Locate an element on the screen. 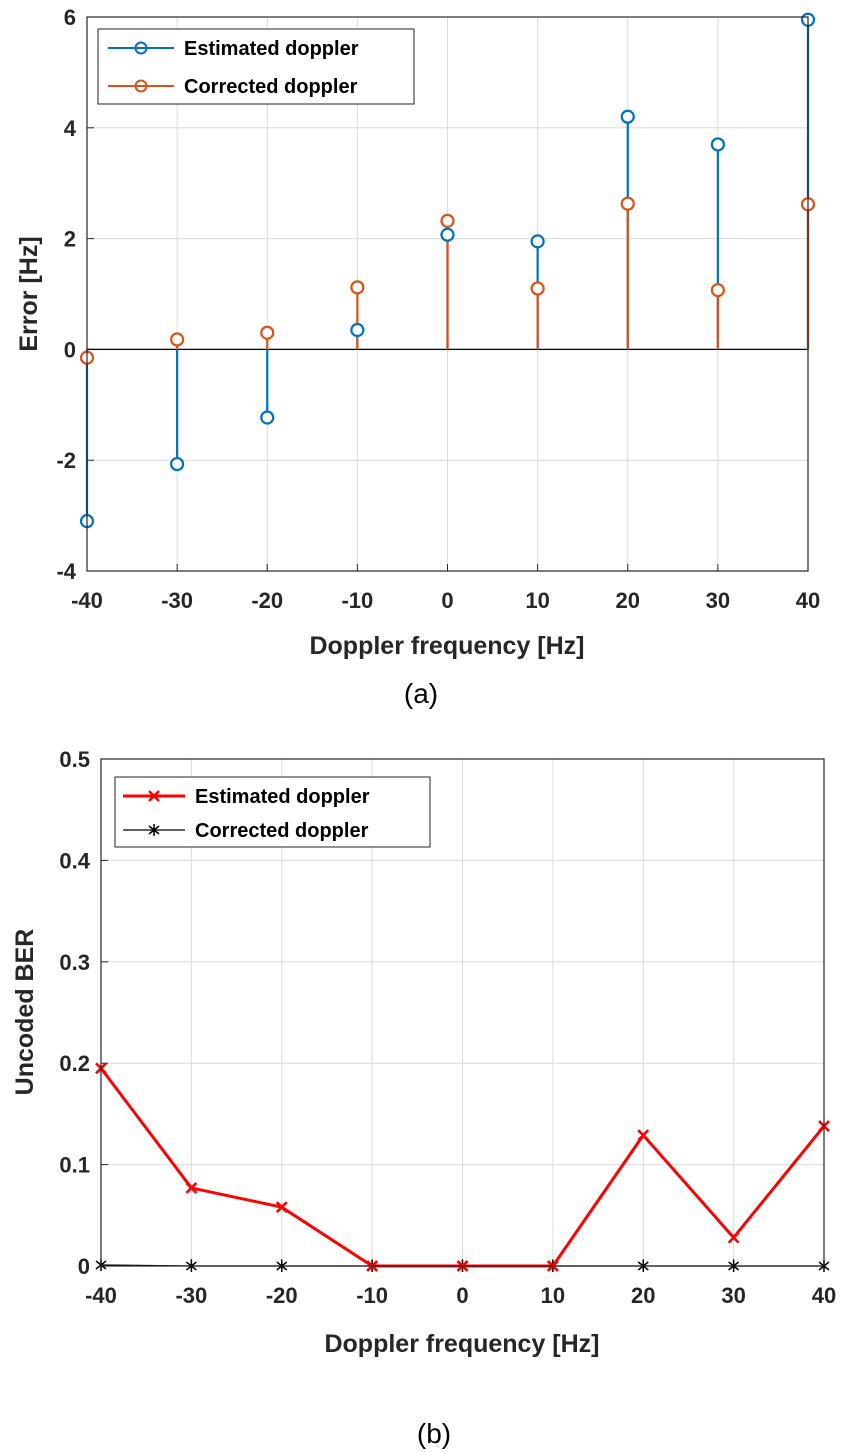 The width and height of the screenshot is (843, 1453). x-tick-label-a: 30 is located at coordinates (718, 600).